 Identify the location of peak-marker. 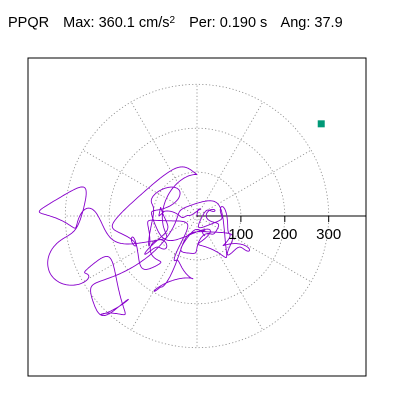
(321, 124).